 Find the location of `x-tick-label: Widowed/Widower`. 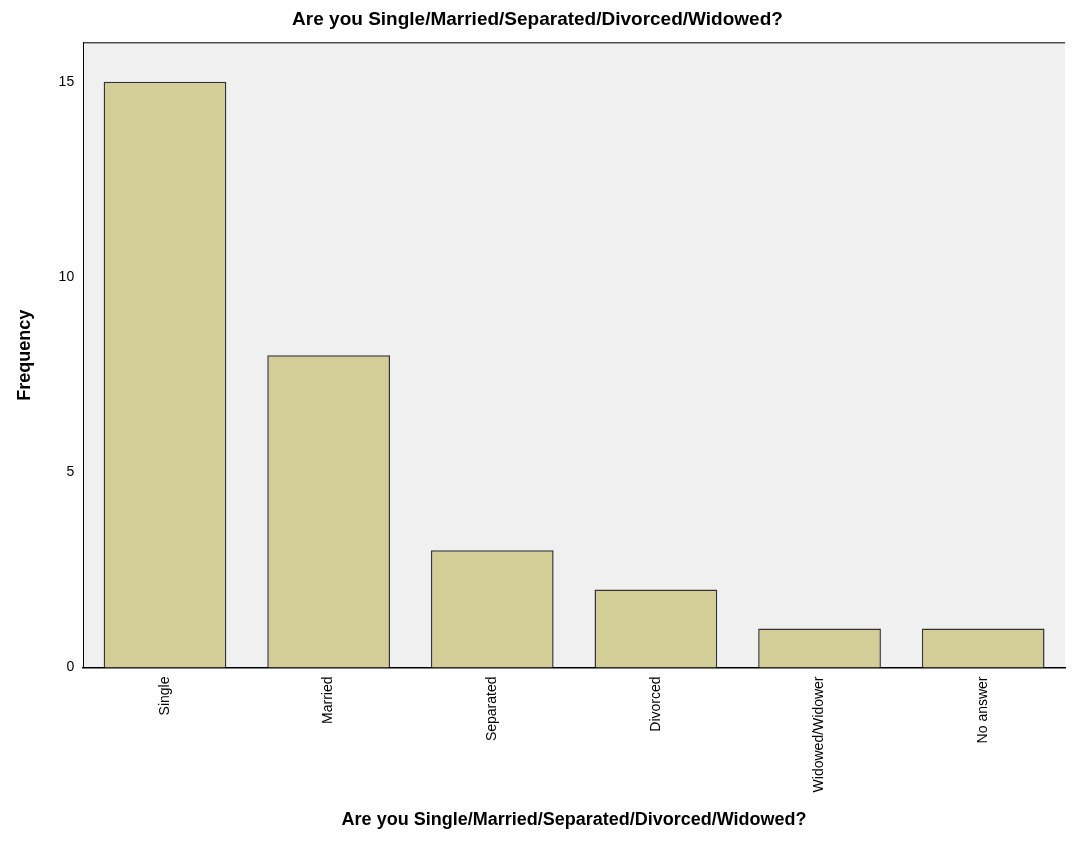

x-tick-label: Widowed/Widower is located at coordinates (818, 734).